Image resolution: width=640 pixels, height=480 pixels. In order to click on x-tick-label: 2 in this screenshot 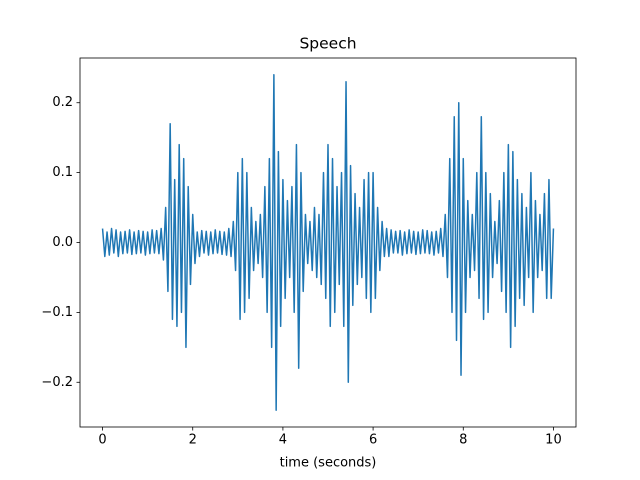, I will do `click(193, 440)`.